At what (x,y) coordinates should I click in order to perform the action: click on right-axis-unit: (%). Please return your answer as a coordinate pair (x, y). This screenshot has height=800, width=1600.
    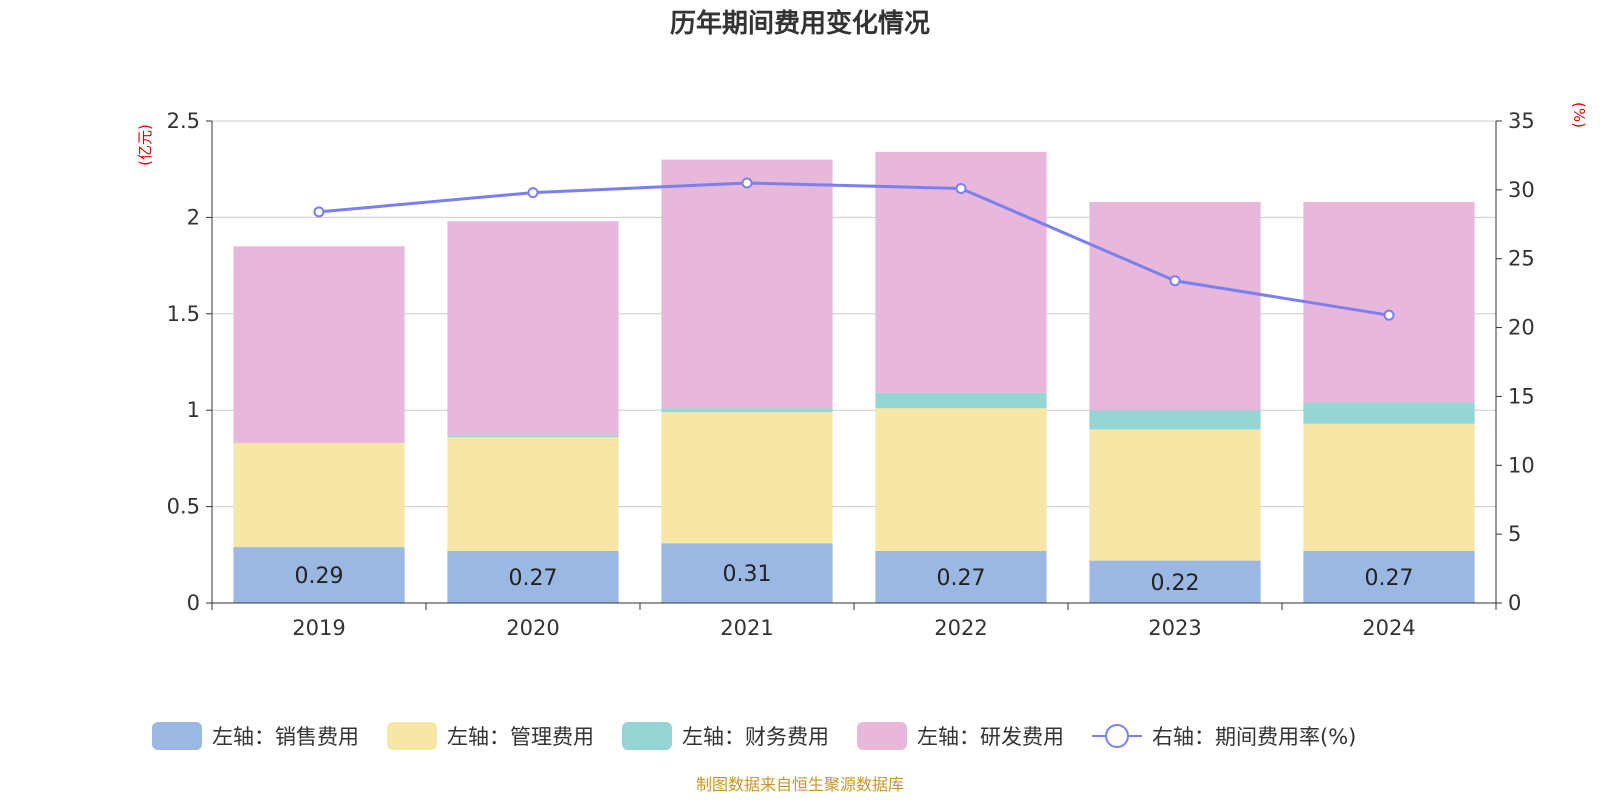
    Looking at the image, I should click on (1579, 115).